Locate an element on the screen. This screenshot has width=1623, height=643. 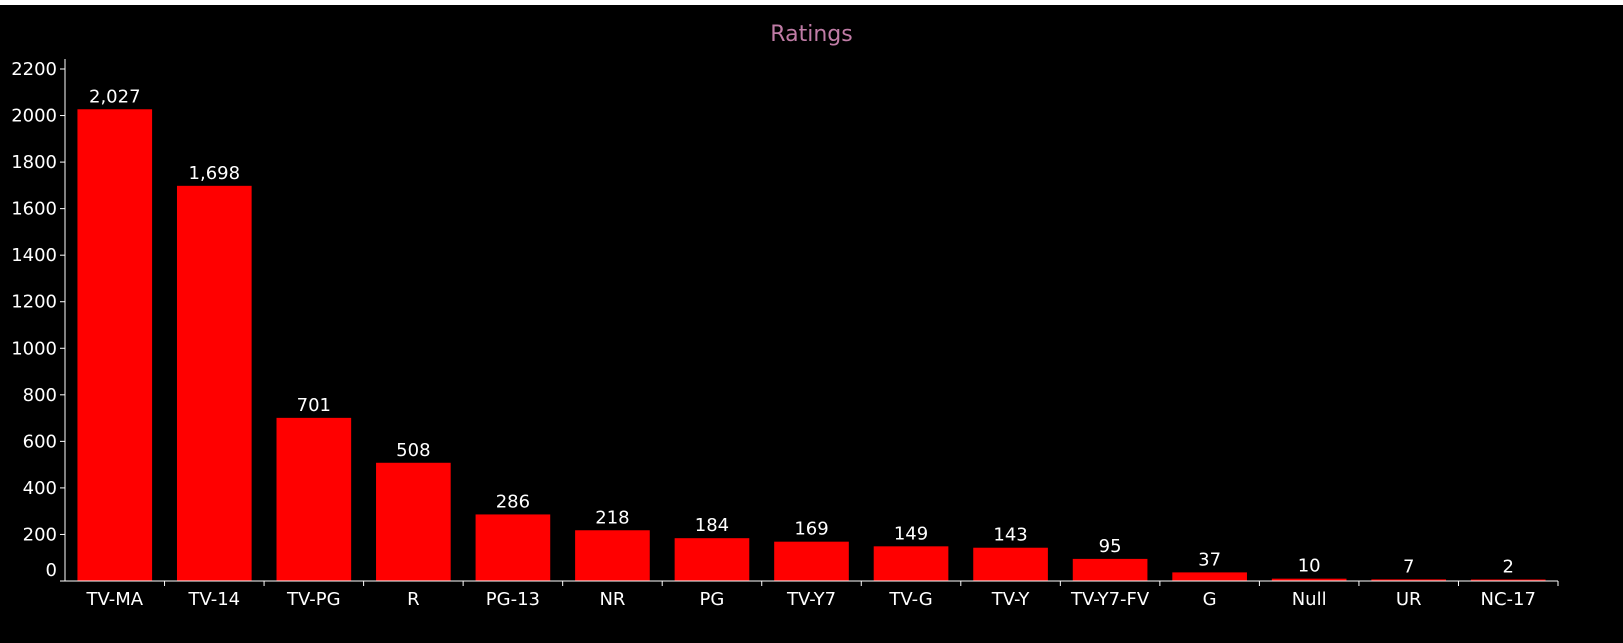
data-label-tv-ma: 2,027 is located at coordinates (115, 96).